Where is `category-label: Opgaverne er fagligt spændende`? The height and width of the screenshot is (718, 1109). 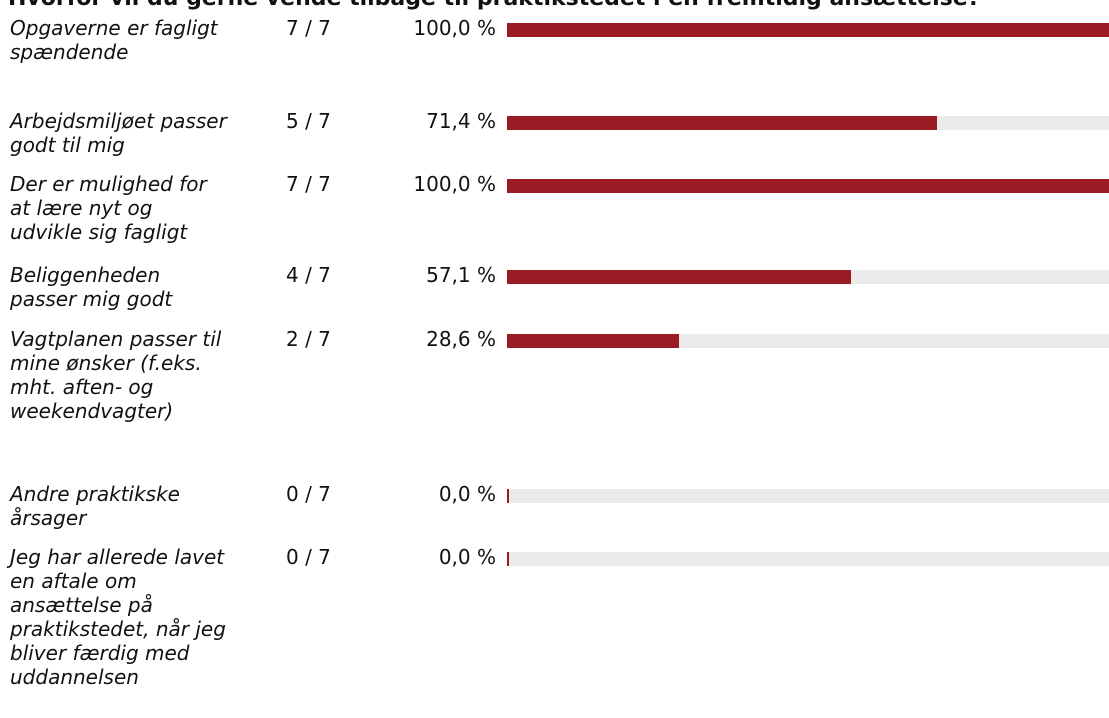 category-label: Opgaverne er fagligt spændende is located at coordinates (114, 40).